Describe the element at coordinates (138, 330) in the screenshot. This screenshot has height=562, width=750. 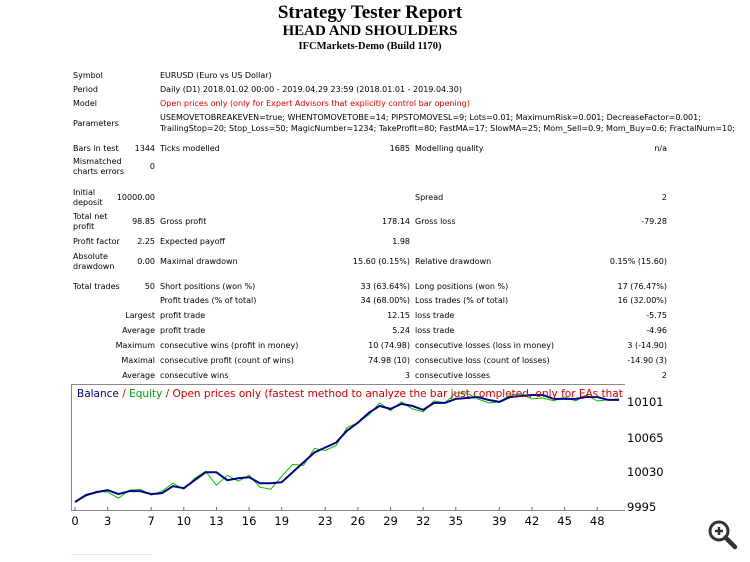
I see `average-label: Average` at that location.